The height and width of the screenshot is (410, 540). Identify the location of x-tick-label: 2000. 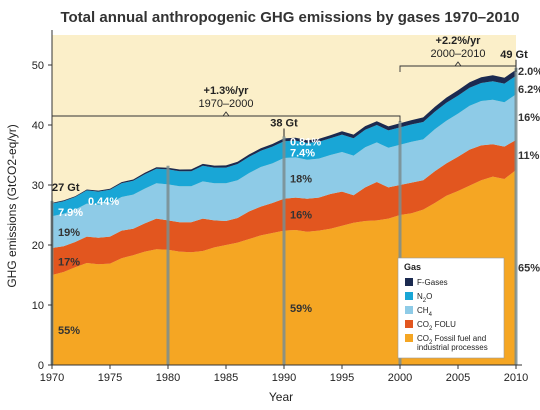
(400, 378).